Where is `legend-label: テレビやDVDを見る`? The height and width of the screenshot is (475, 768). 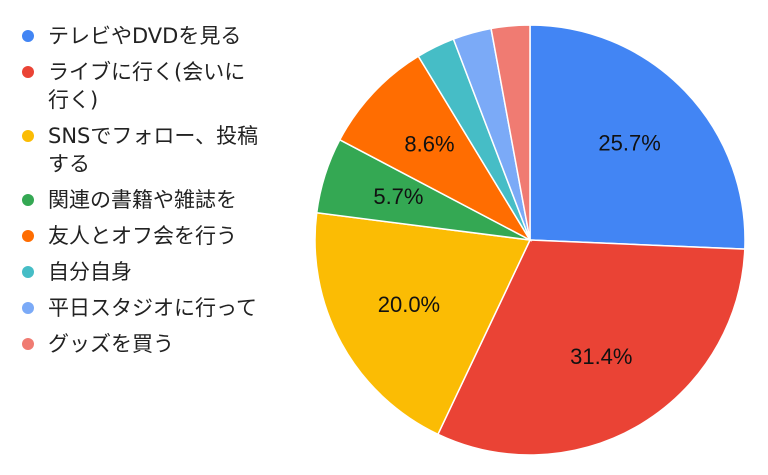
legend-label: テレビやDVDを見る is located at coordinates (145, 36).